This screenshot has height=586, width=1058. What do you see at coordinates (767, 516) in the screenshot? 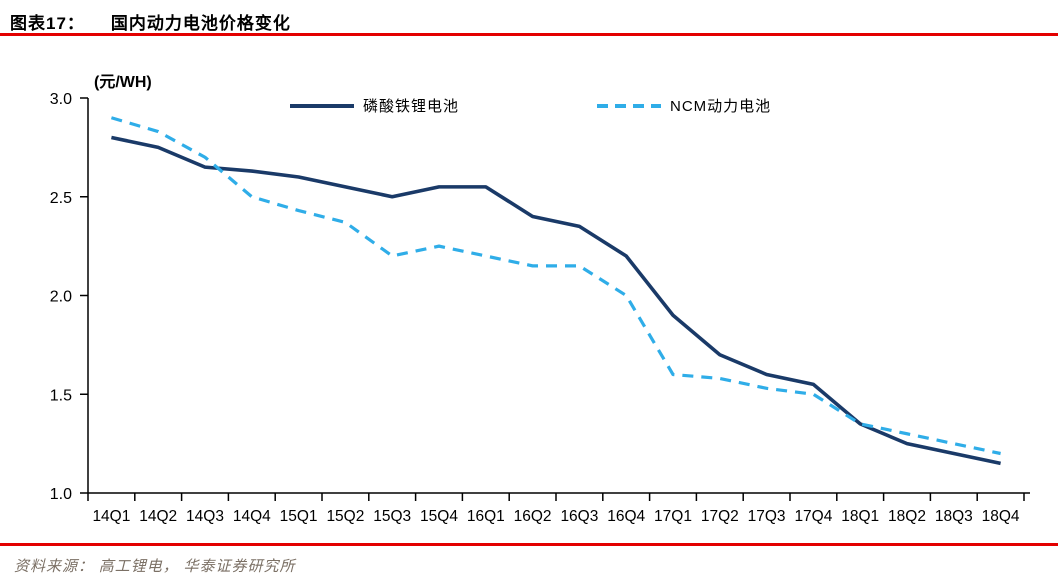
I see `x-tick-label: 17Q3` at bounding box center [767, 516].